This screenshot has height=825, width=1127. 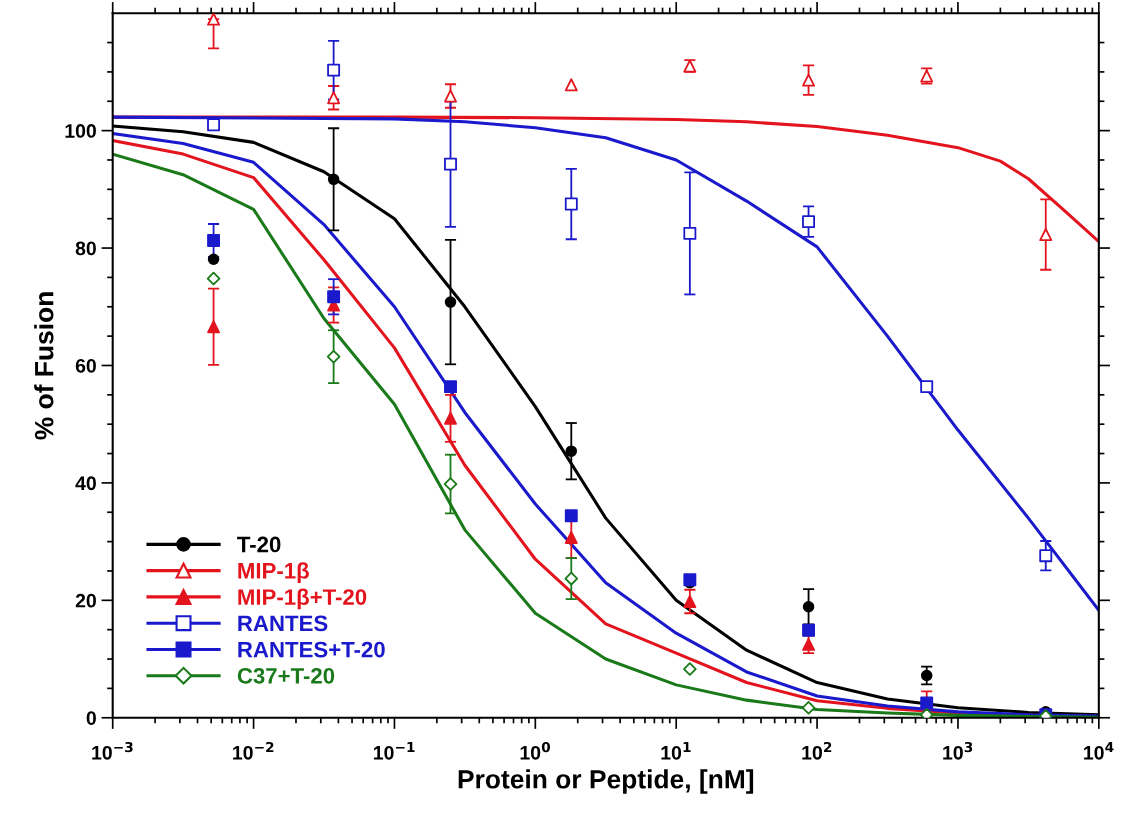 I want to click on x-tick-label: 10$^{0}$, so click(x=535, y=750).